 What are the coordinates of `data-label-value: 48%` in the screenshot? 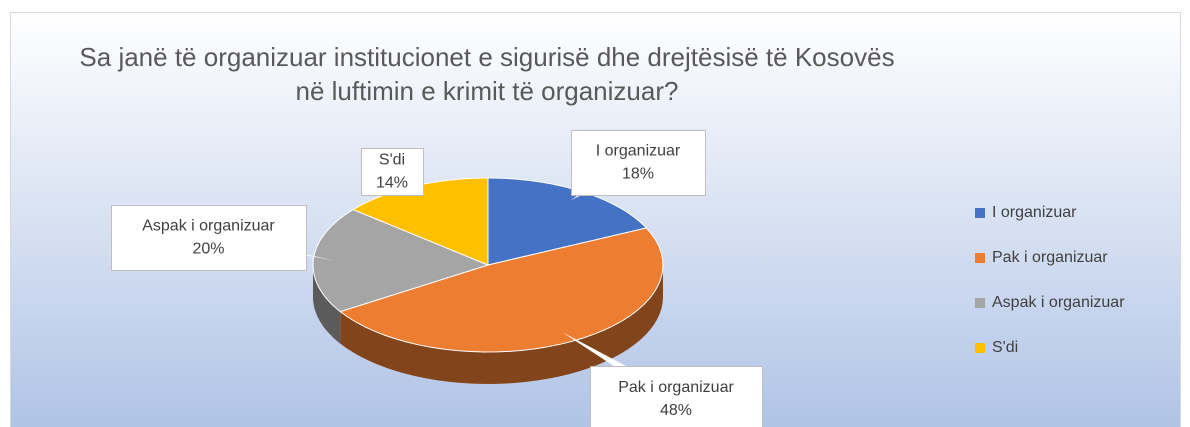 It's located at (676, 410).